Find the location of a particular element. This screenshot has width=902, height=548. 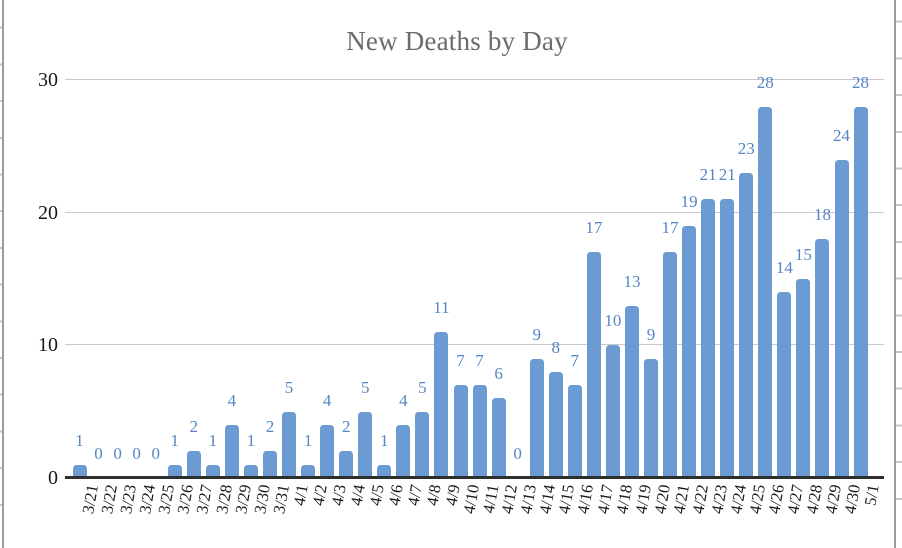

bar-value-label: 24 is located at coordinates (841, 135).